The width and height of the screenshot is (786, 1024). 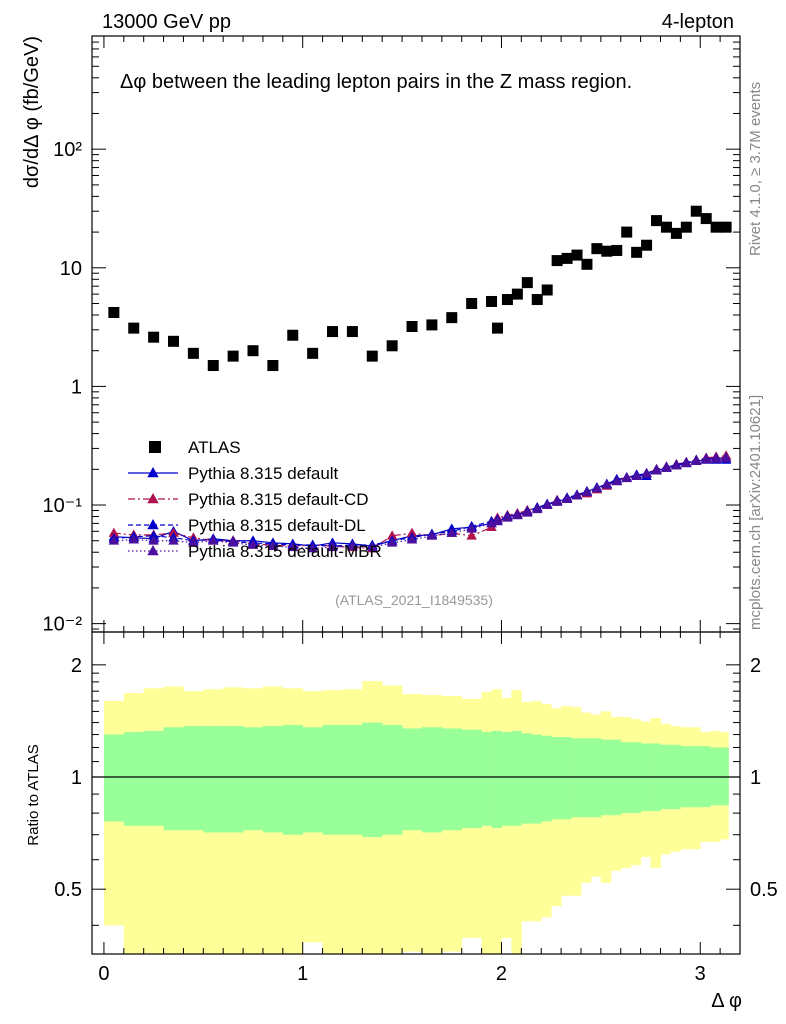 What do you see at coordinates (277, 525) in the screenshot?
I see `legend-label: Pythia 8.315 default-DL` at bounding box center [277, 525].